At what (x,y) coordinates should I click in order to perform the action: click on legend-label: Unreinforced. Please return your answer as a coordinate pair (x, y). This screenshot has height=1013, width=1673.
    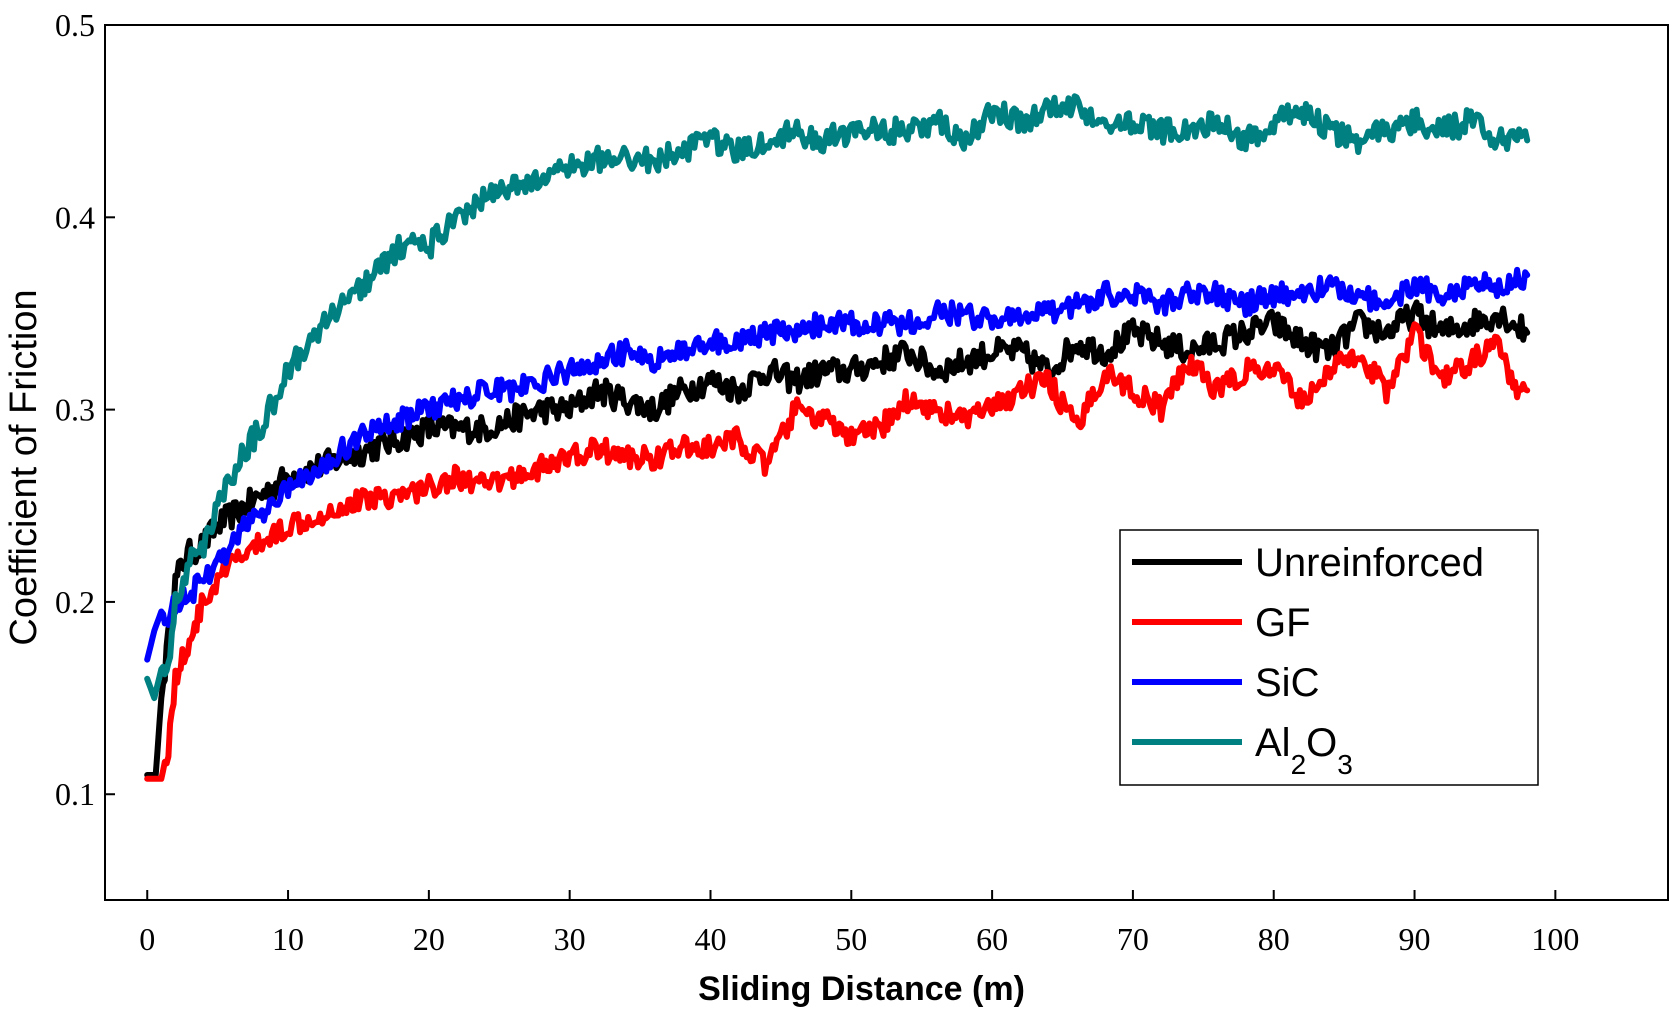
    Looking at the image, I should click on (1369, 563).